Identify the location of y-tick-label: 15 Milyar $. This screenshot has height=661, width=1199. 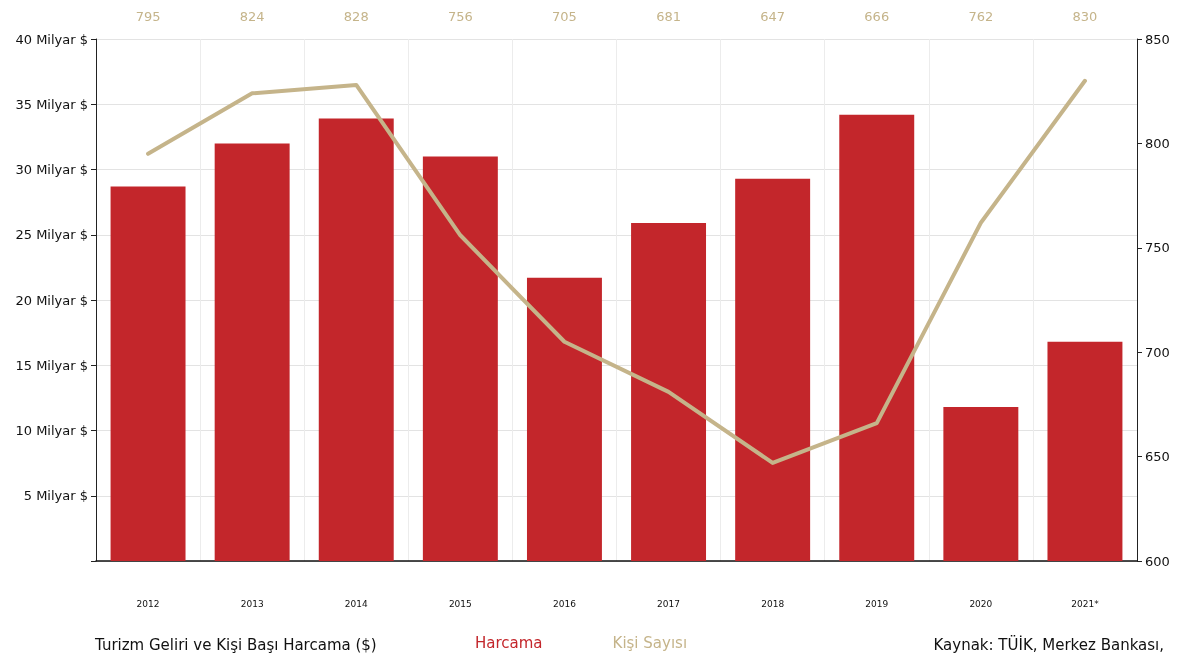
(51, 365).